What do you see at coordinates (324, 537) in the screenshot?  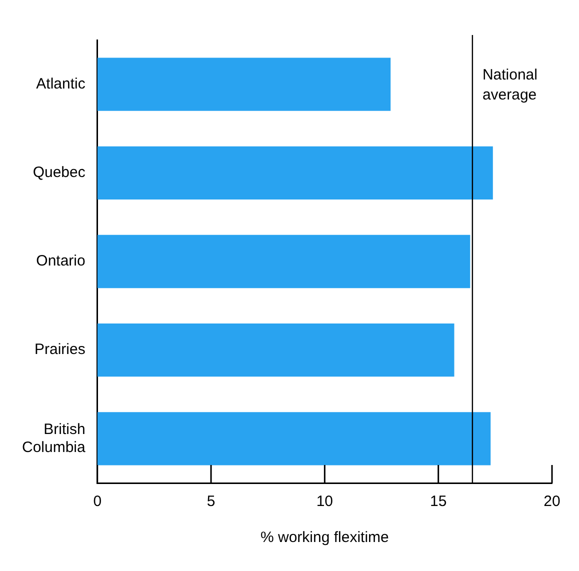 I see `x-axis-title: % working flexitime` at bounding box center [324, 537].